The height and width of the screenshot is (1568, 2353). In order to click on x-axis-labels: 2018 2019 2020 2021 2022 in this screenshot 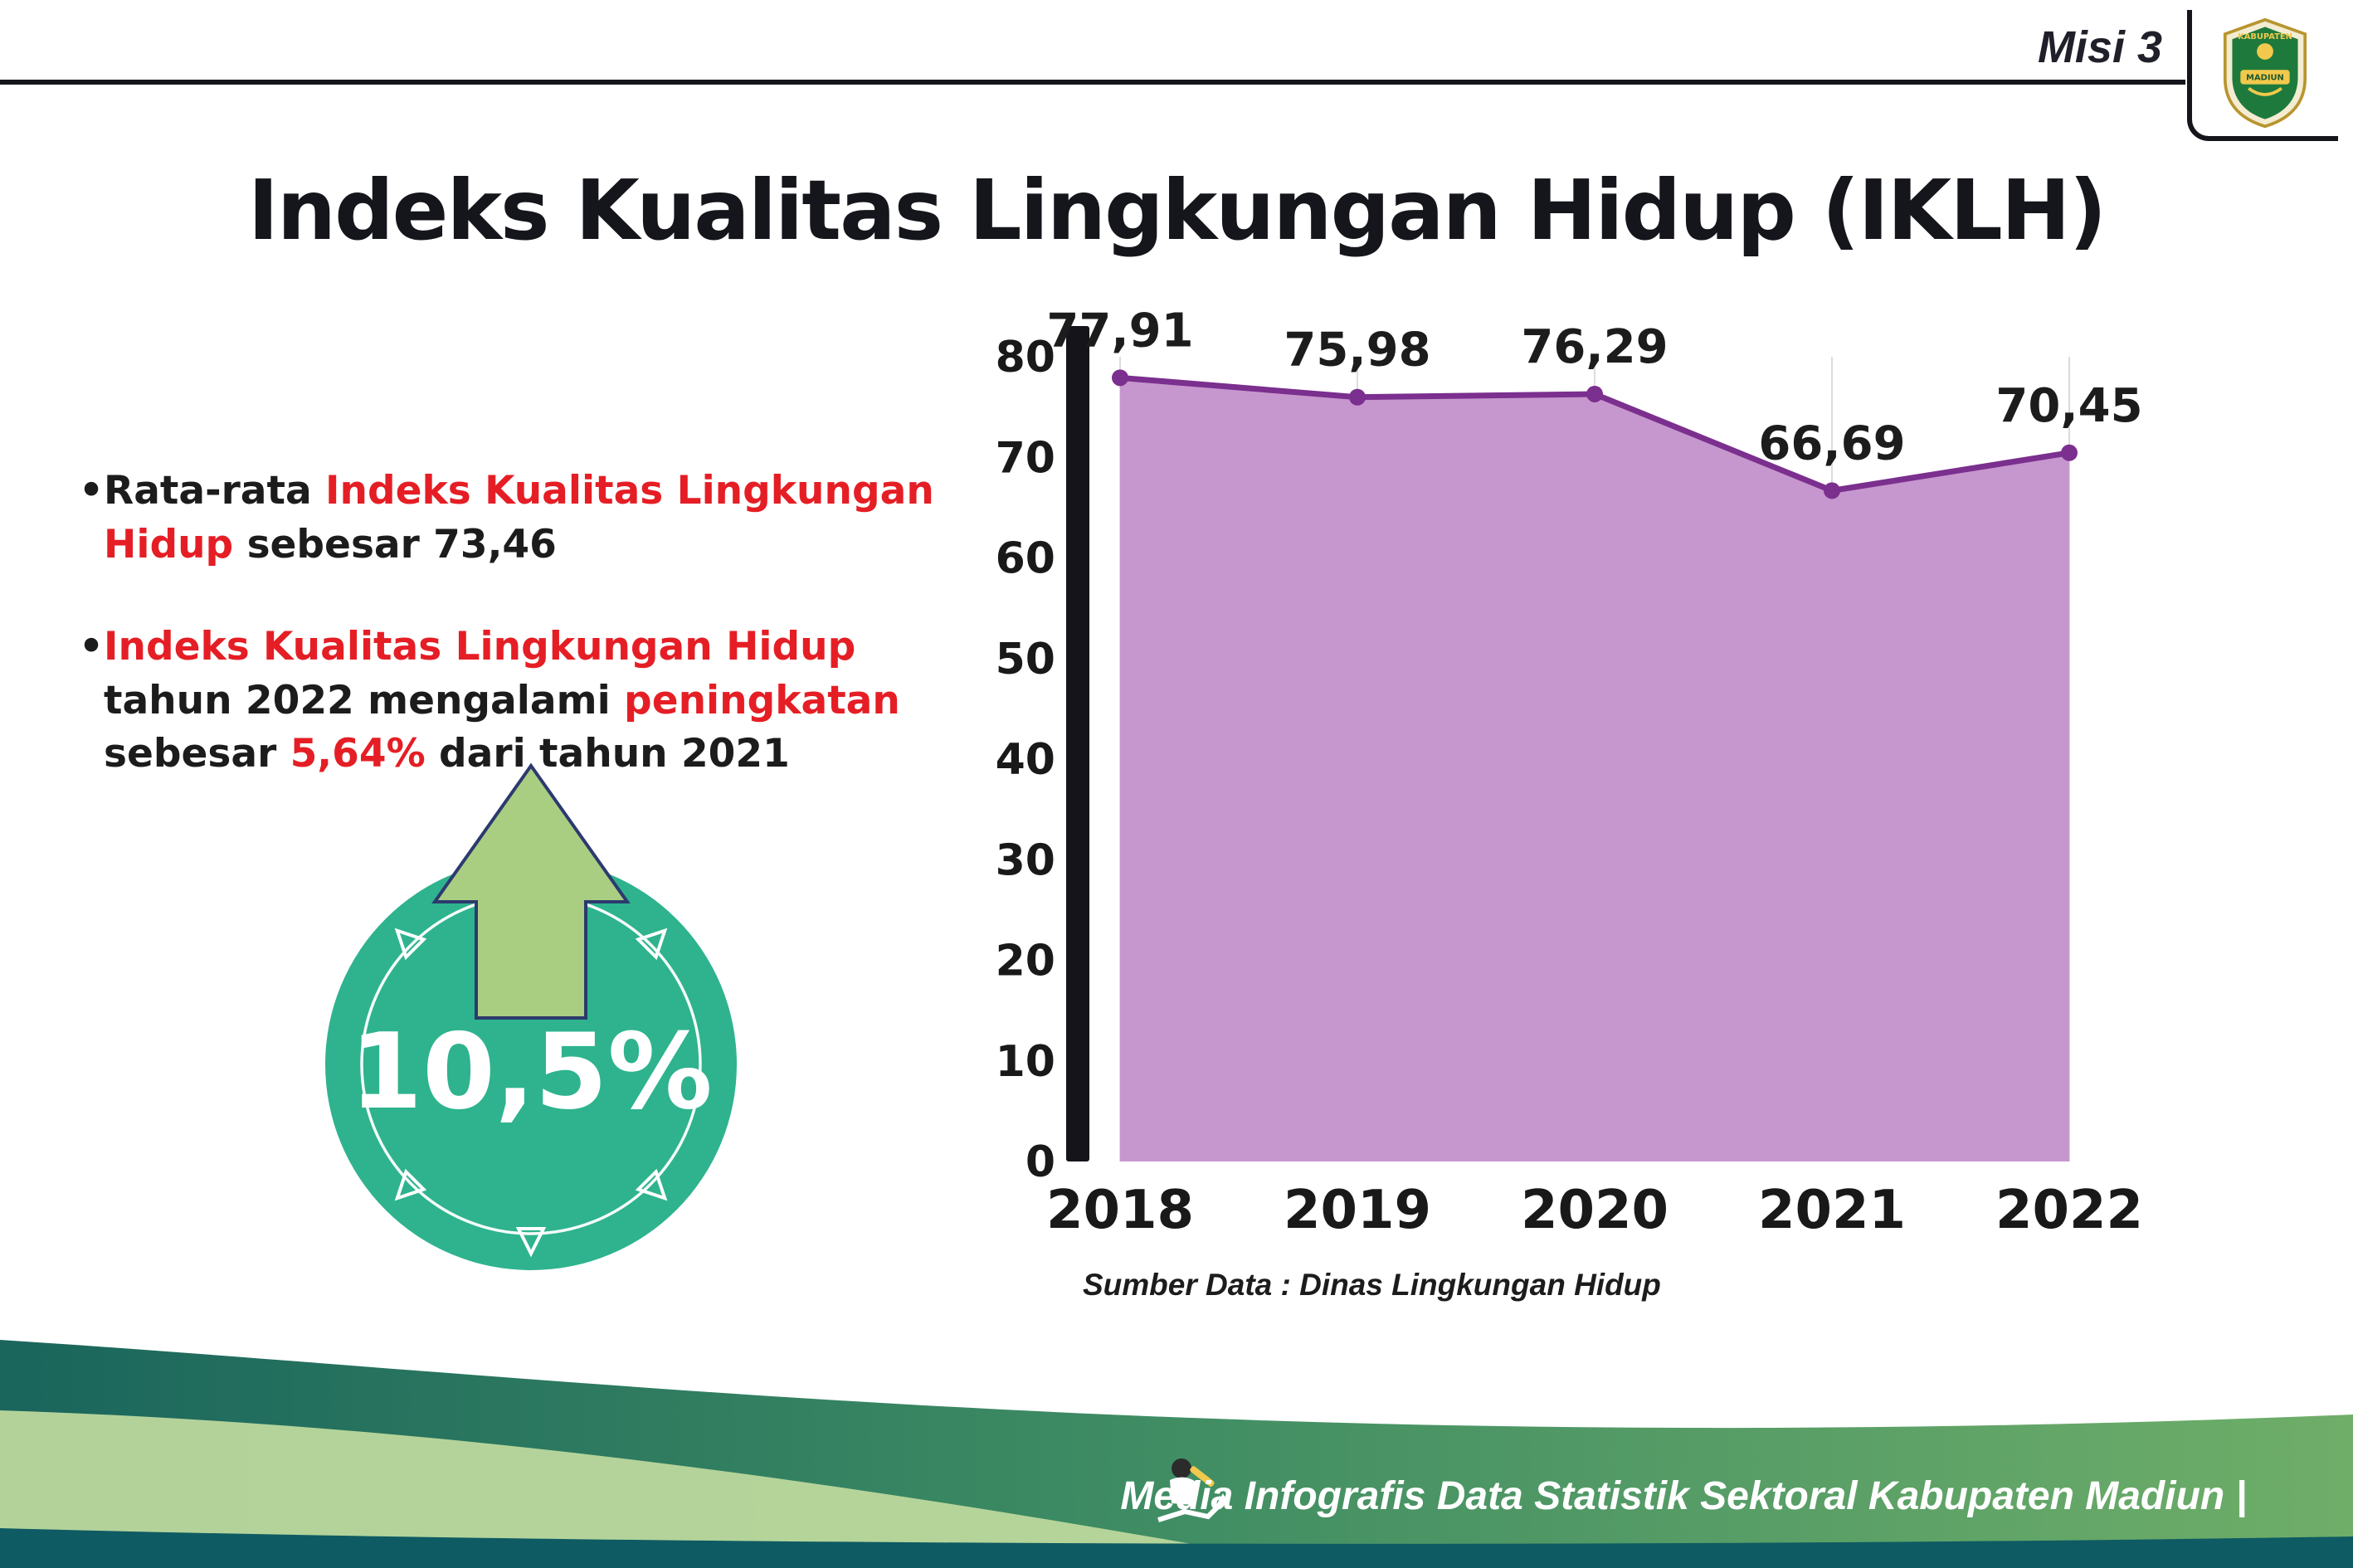, I will do `click(1594, 1210)`.